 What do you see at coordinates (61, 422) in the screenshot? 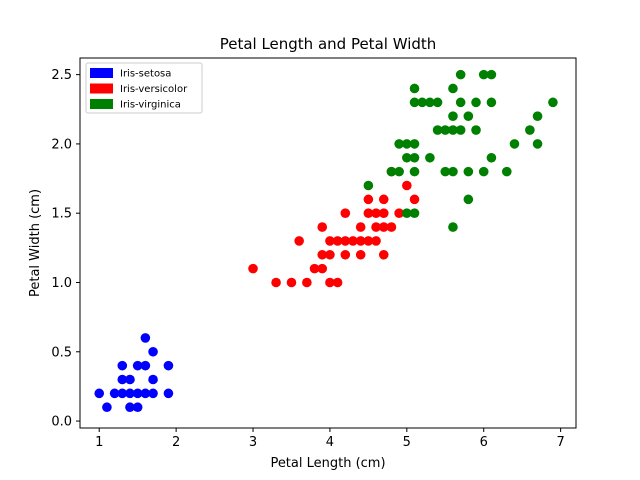
I see `y-tick-label: 0.0` at bounding box center [61, 422].